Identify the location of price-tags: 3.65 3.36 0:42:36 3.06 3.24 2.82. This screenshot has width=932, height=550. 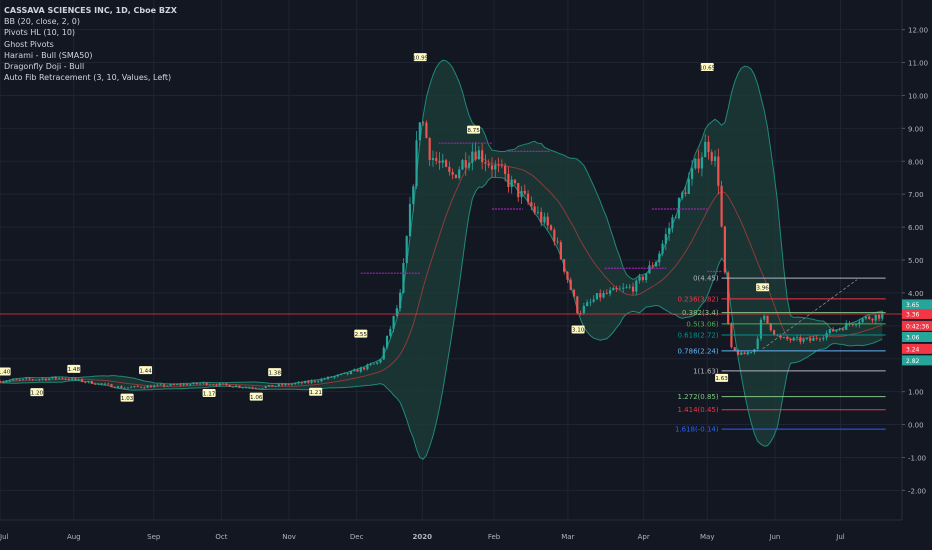
(917, 332).